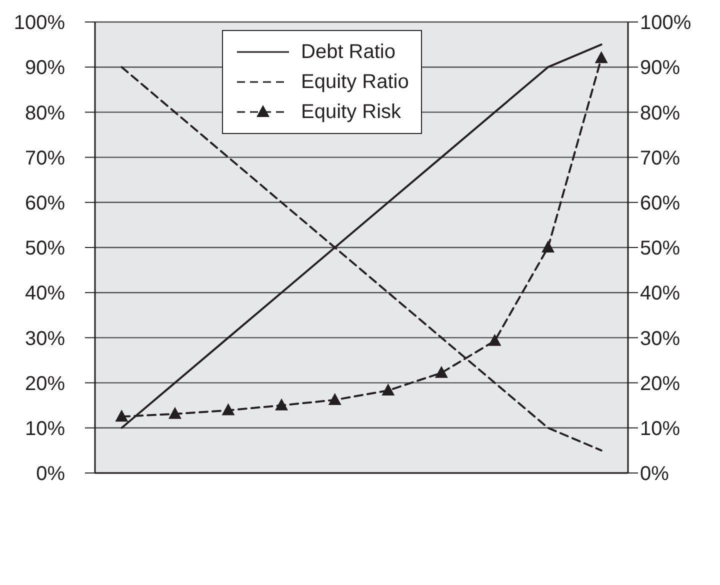  Describe the element at coordinates (660, 339) in the screenshot. I see `y2-tick-label: 30%` at that location.